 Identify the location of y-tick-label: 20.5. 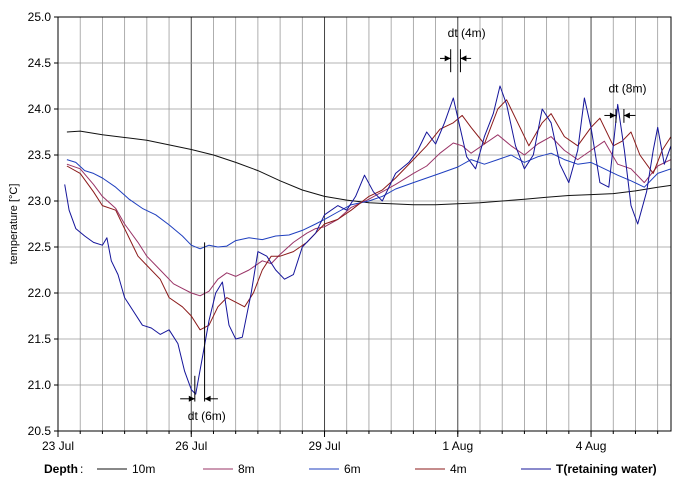
(40, 431).